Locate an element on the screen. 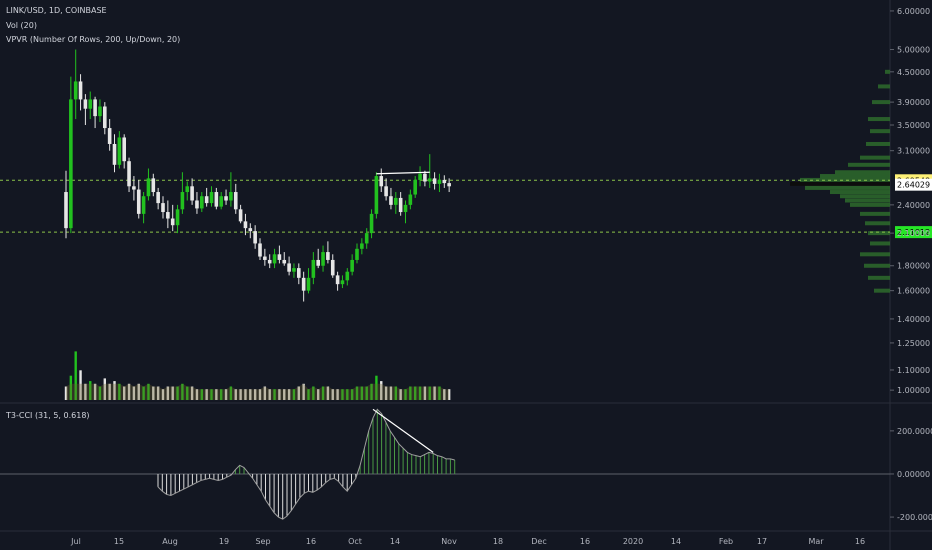 The width and height of the screenshot is (932, 550). volume-indicator-label: Vol (20) is located at coordinates (21, 25).